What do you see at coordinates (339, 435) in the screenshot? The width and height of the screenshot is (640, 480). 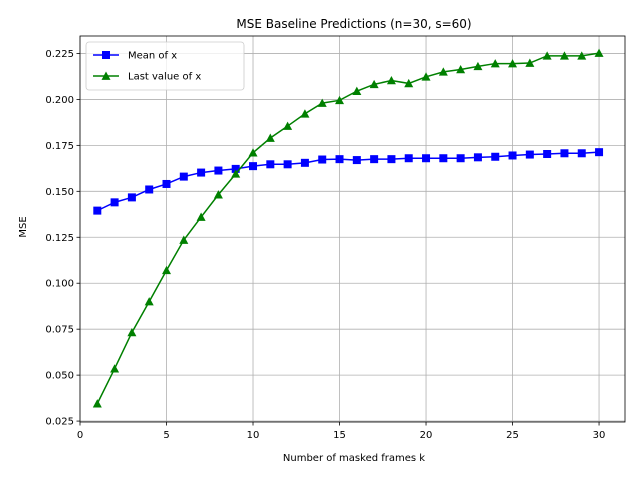 I see `x-tick-label: 15` at bounding box center [339, 435].